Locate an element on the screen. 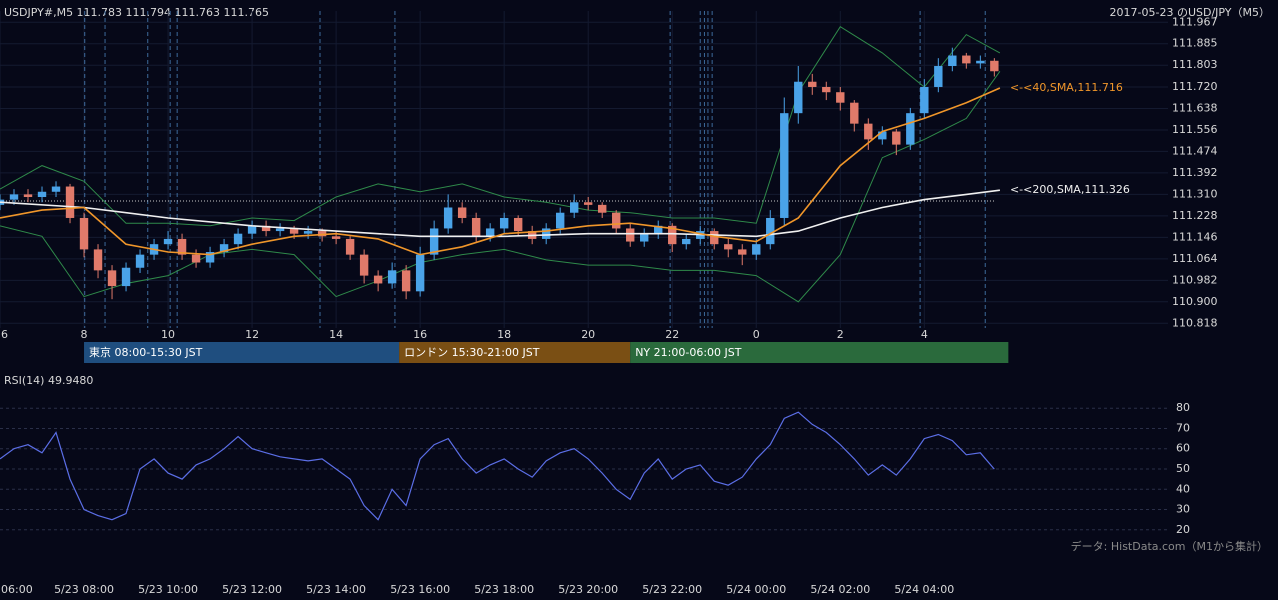 The width and height of the screenshot is (1278, 600). y-tick-label: 110.900 is located at coordinates (1195, 301).